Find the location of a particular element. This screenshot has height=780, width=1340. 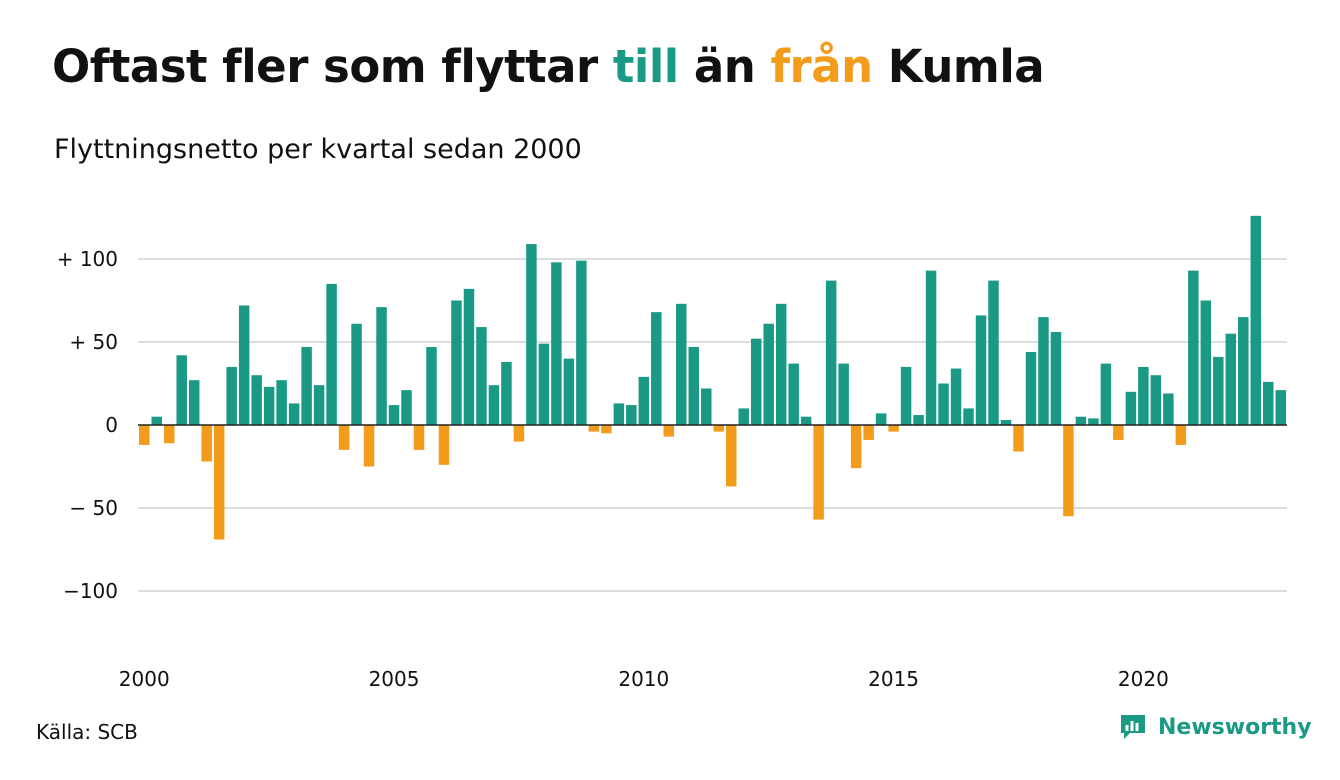

y-tick-label: 0 is located at coordinates (111, 425).